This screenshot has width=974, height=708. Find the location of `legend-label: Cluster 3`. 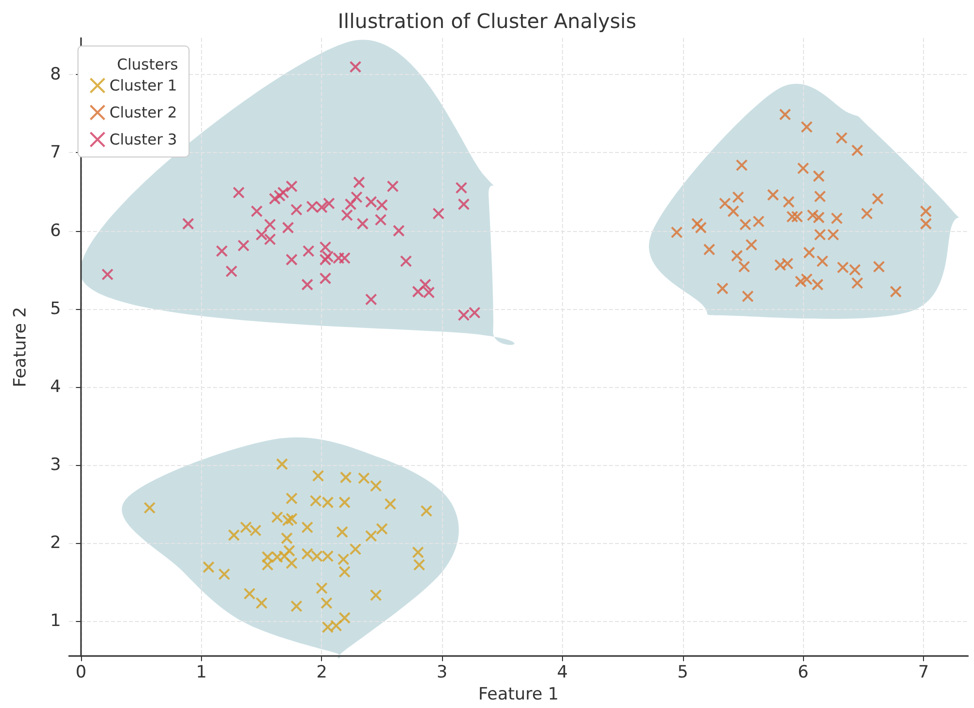

legend-label: Cluster 3 is located at coordinates (144, 139).